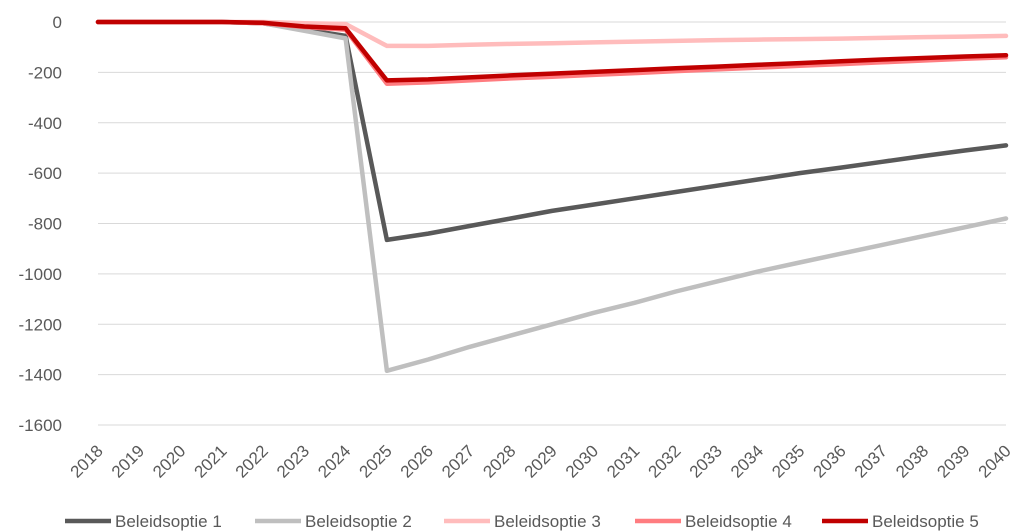 The width and height of the screenshot is (1019, 531). What do you see at coordinates (582, 461) in the screenshot?
I see `x-tick-label: 2030` at bounding box center [582, 461].